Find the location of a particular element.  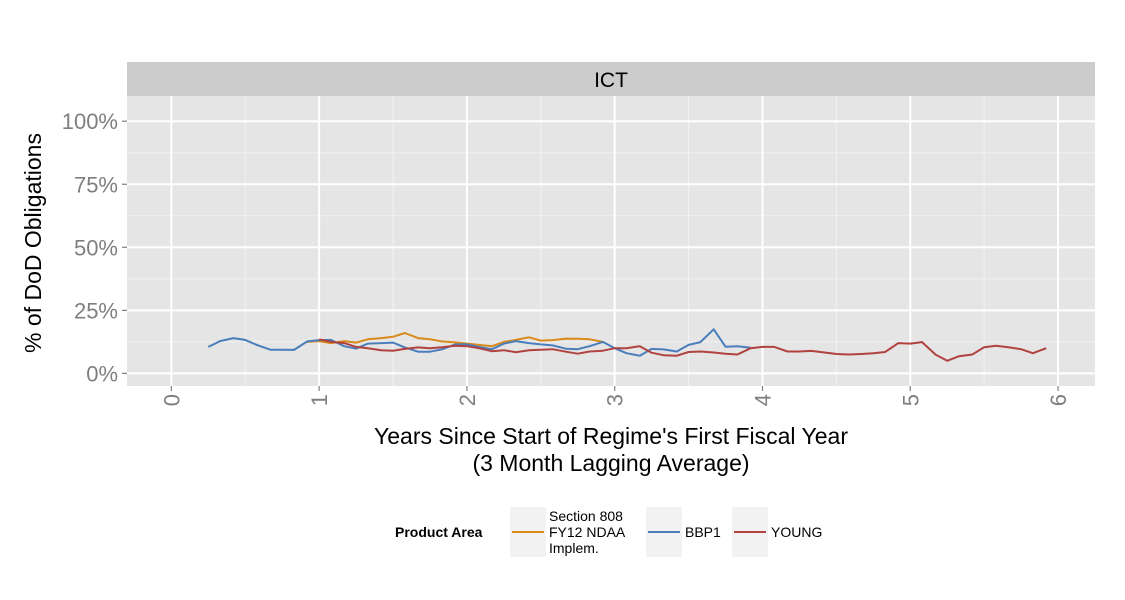

y-axis: 0% 25% 50% 75% 100% is located at coordinates (94, 247).